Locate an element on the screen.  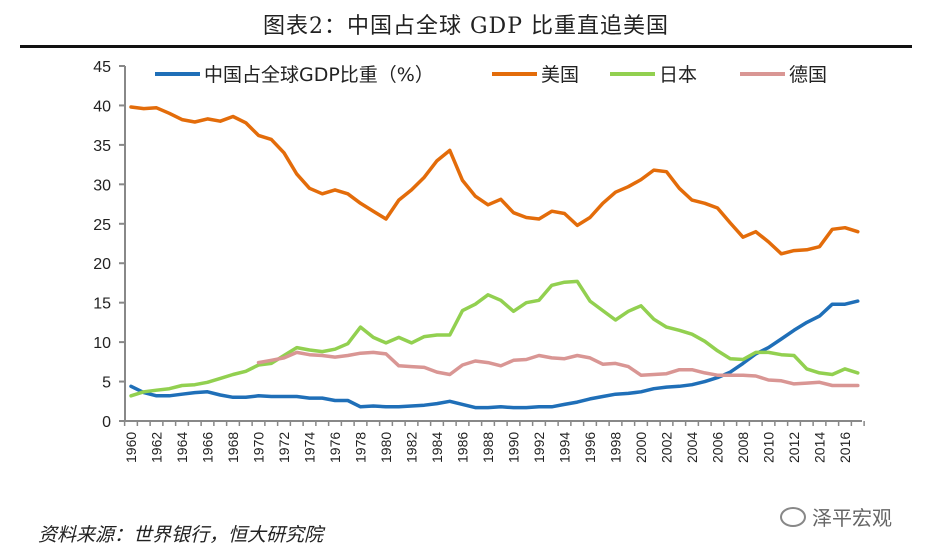
x-tick-label: 1970 is located at coordinates (259, 447).